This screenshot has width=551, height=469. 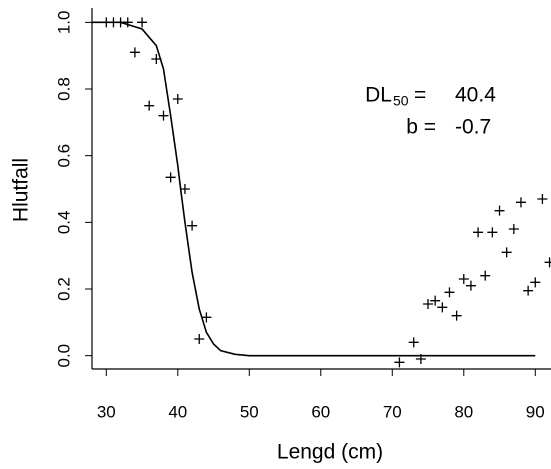 What do you see at coordinates (63, 223) in the screenshot?
I see `y-tick-label: 0.4` at bounding box center [63, 223].